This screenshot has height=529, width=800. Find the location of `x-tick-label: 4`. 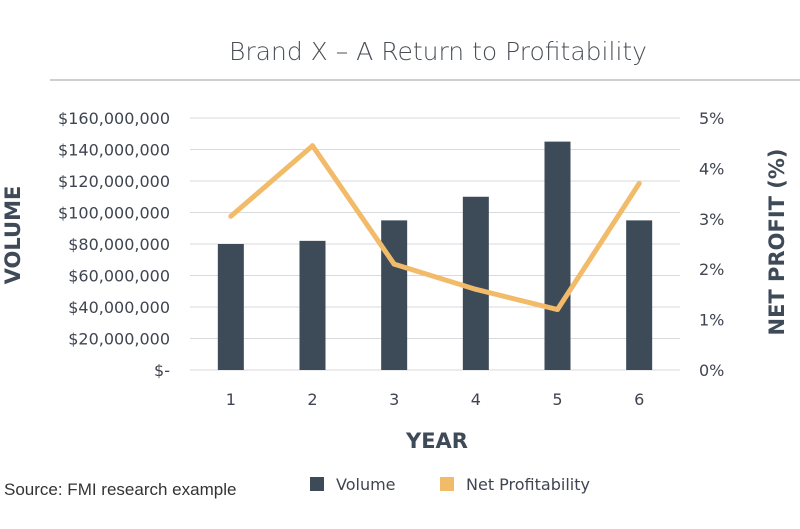

x-tick-label: 4 is located at coordinates (476, 399).